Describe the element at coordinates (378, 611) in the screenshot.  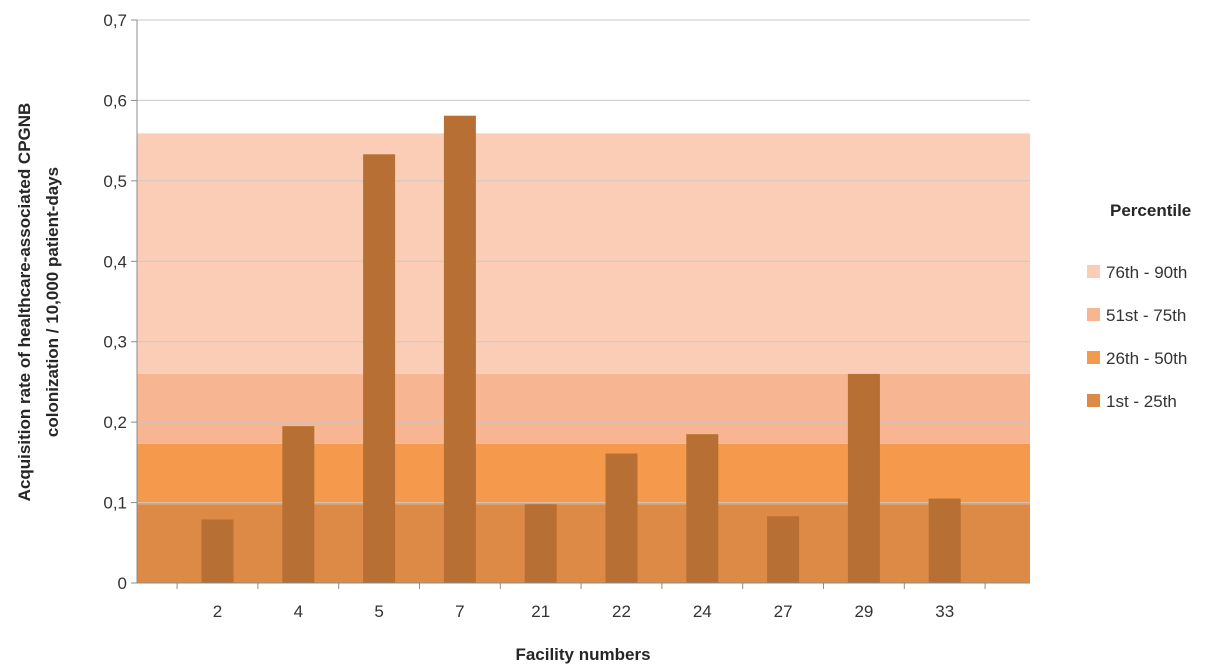
I see `x-tick-label-5: 5` at that location.